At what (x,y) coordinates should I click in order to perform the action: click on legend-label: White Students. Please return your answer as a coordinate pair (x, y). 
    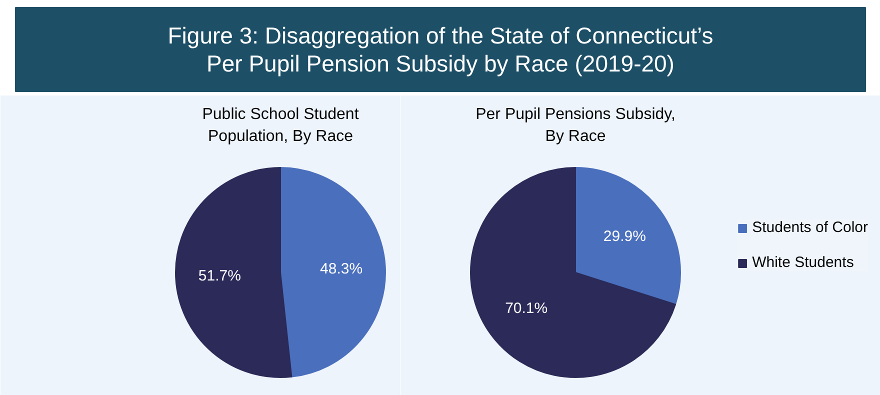
    Looking at the image, I should click on (803, 262).